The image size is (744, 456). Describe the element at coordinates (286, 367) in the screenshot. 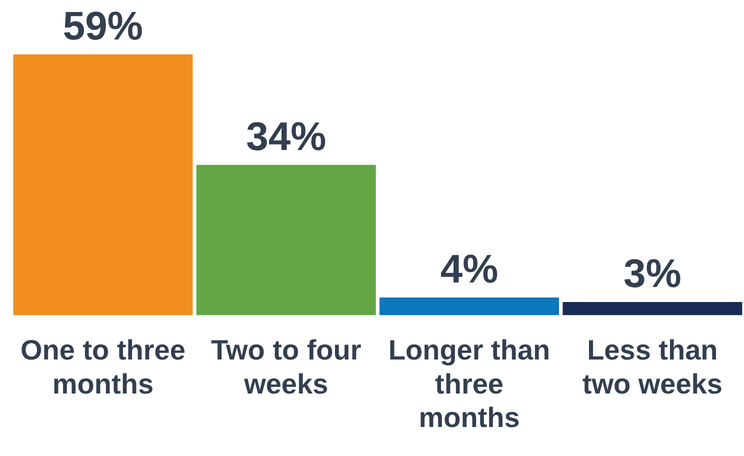

I see `x-tick-label: Two to four weeks` at that location.